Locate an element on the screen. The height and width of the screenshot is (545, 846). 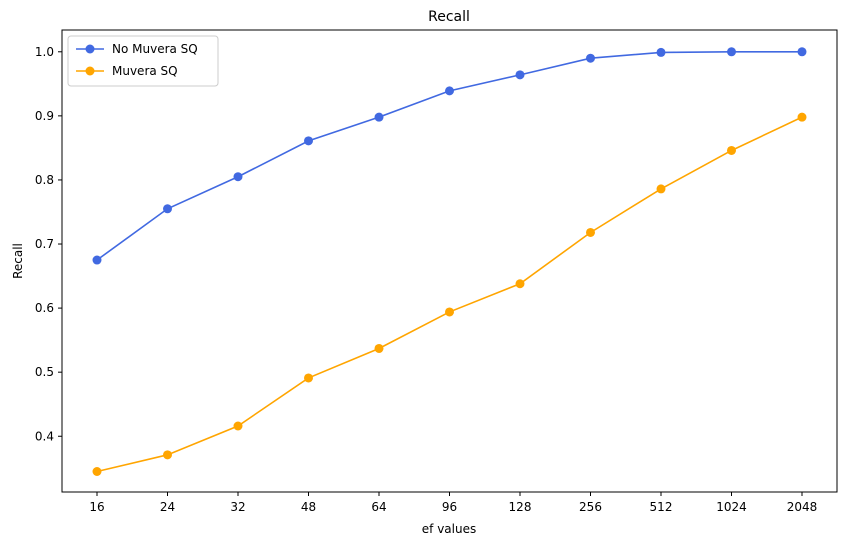
y-axis-label: Recall is located at coordinates (18, 261).